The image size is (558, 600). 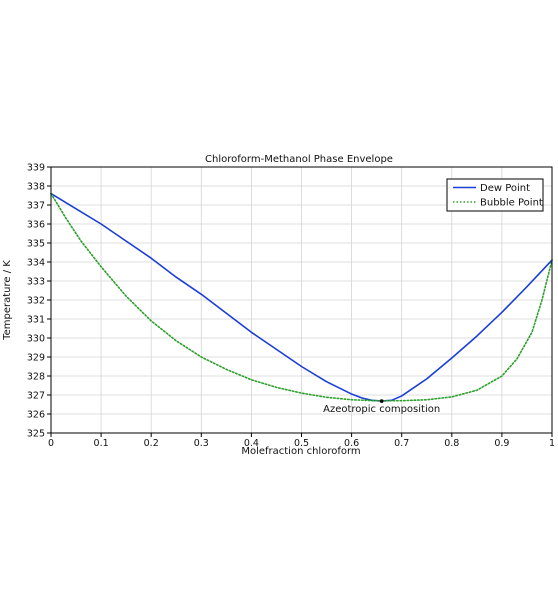 What do you see at coordinates (101, 443) in the screenshot?
I see `x-tick-label: 0.1` at bounding box center [101, 443].